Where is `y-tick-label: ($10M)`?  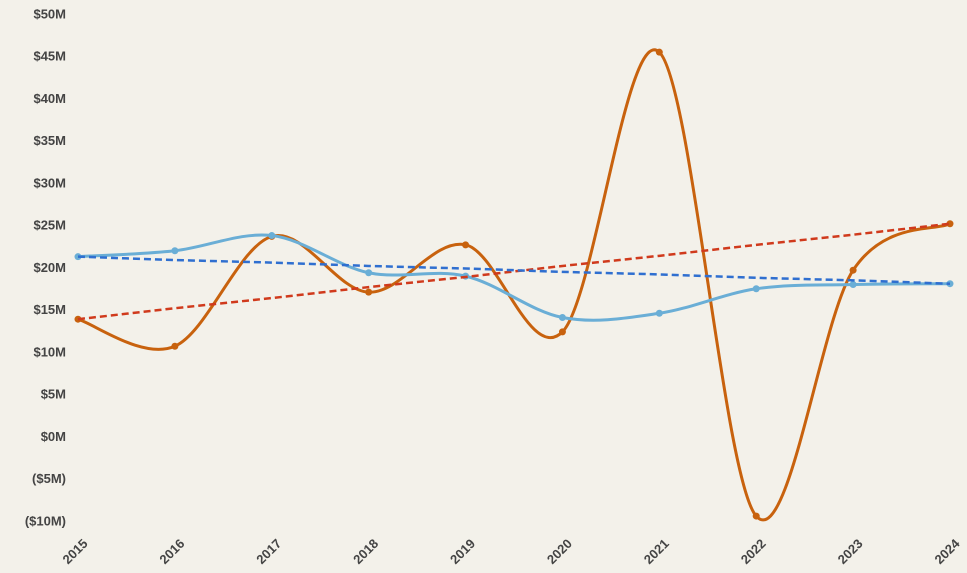
y-tick-label: ($10M) is located at coordinates (45, 520).